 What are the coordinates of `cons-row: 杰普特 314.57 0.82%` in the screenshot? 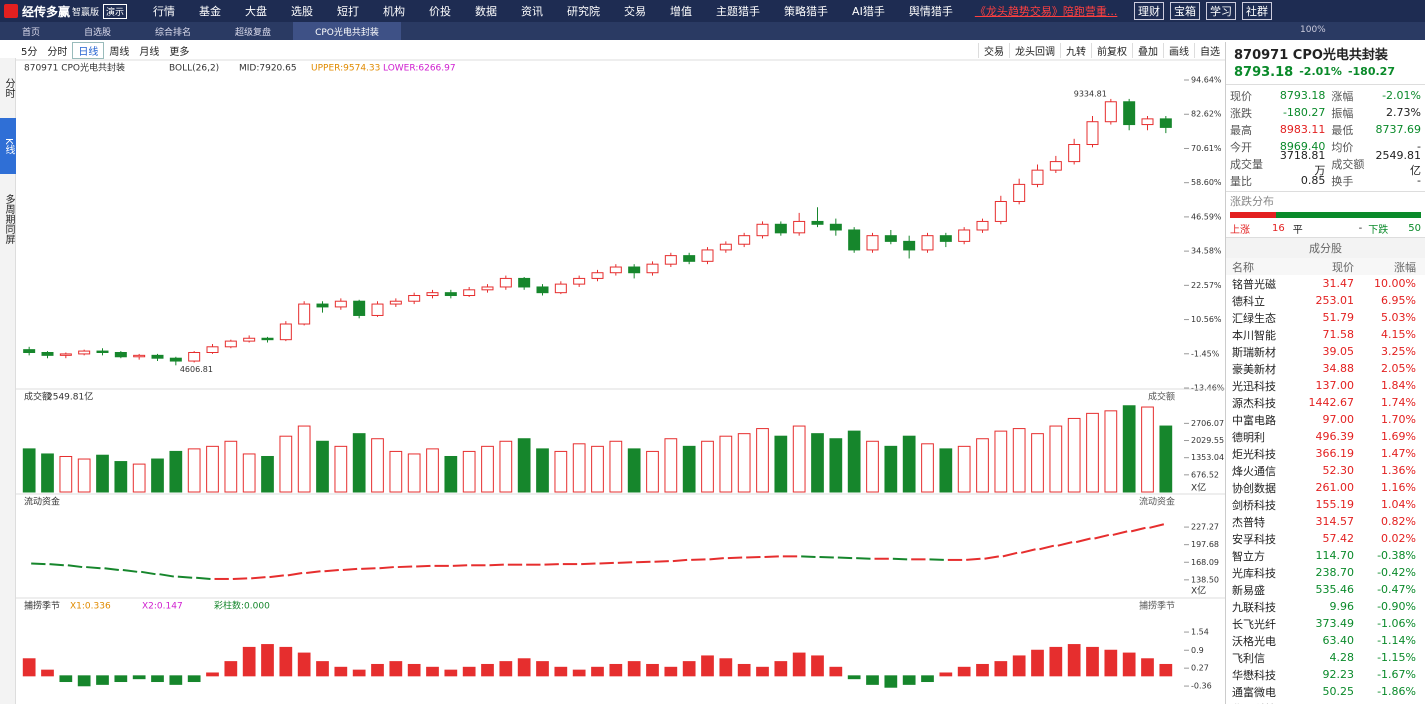 It's located at (1325, 521).